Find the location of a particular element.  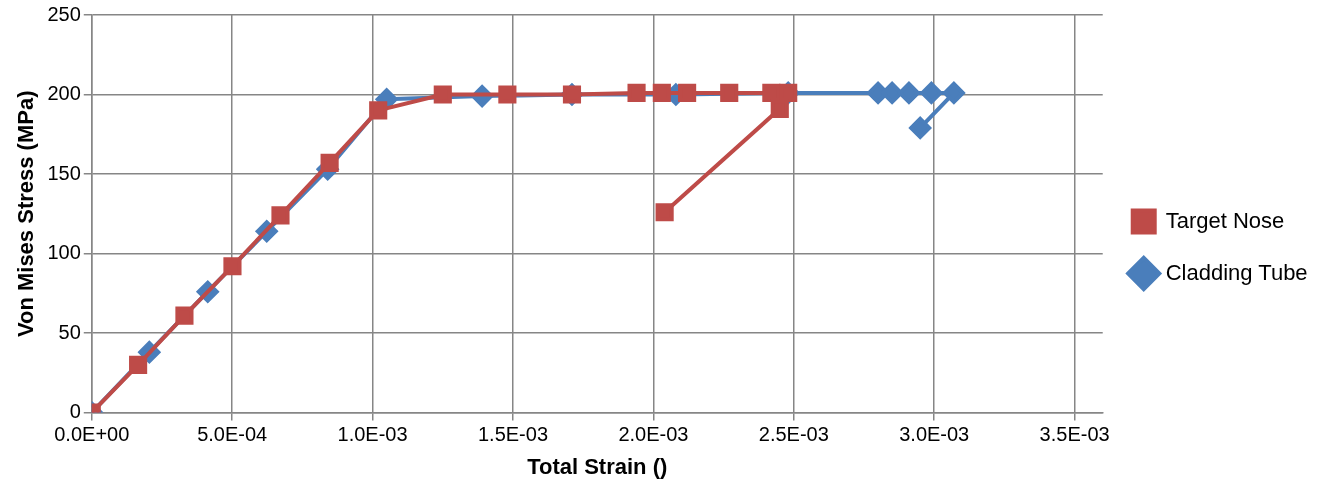

y-tick-label: 200 is located at coordinates (64, 93).